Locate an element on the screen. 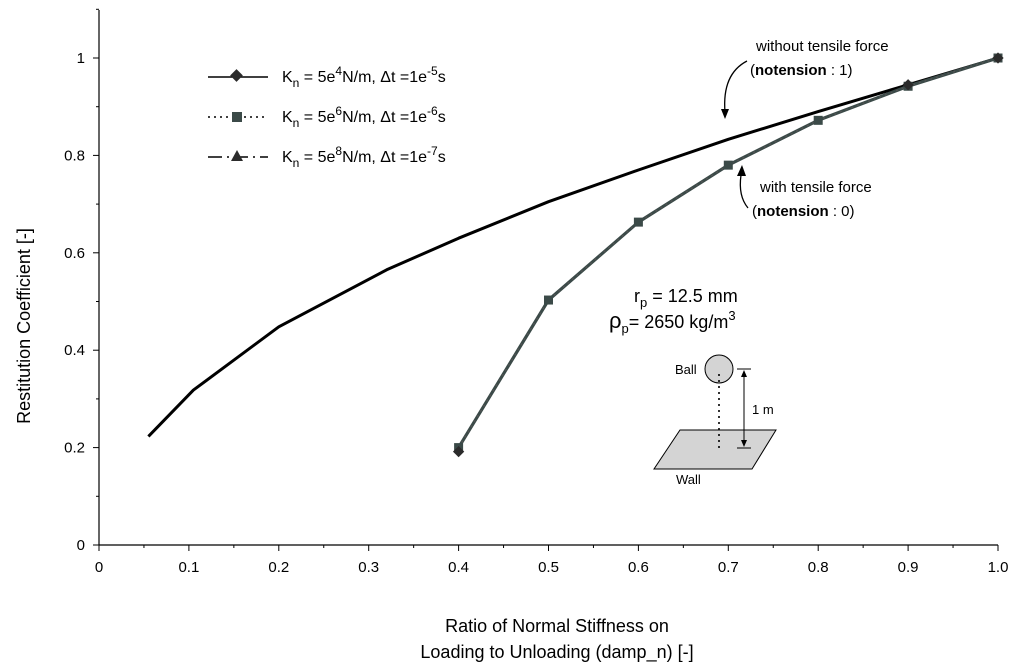  x-tick-label: 0.3 is located at coordinates (368, 567).